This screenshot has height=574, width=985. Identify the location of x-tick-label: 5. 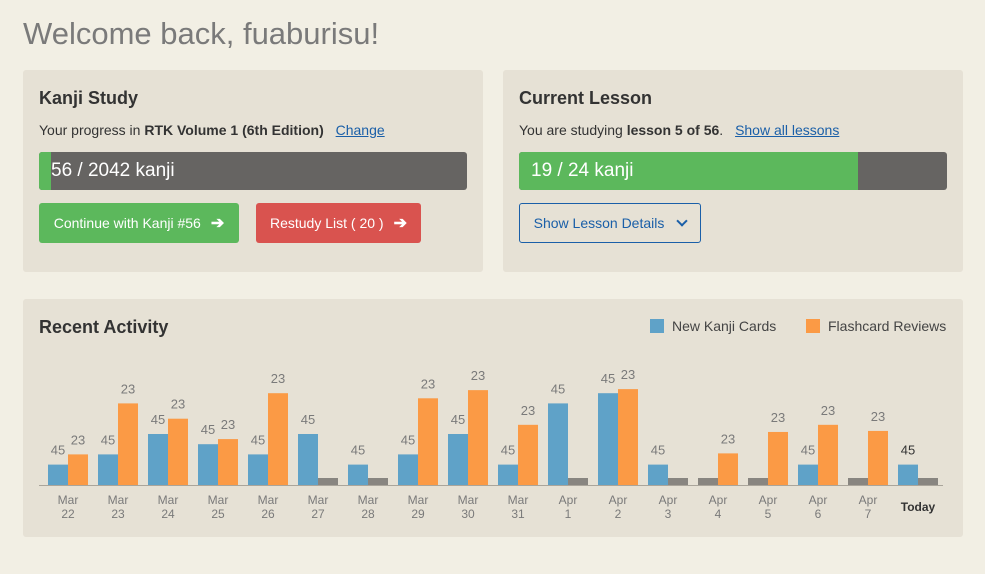
(768, 514).